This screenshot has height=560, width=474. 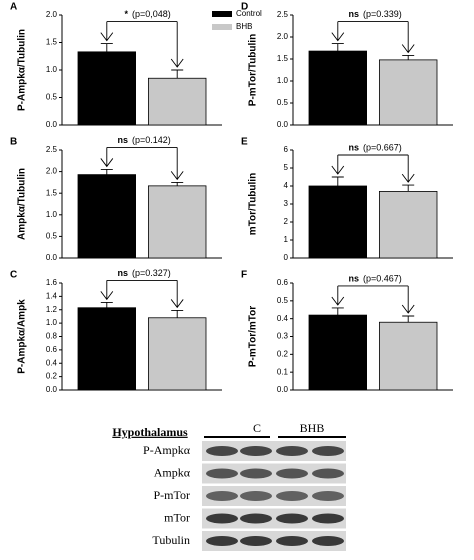 What do you see at coordinates (286, 149) in the screenshot?
I see `y-tick-label: 6` at bounding box center [286, 149].